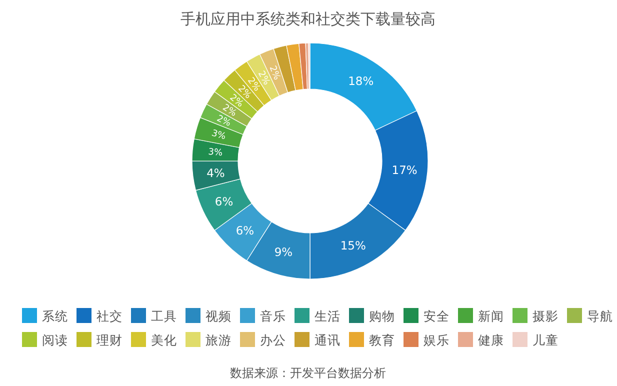 The height and width of the screenshot is (386, 617). What do you see at coordinates (491, 340) in the screenshot?
I see `legend-label: 健康` at bounding box center [491, 340].